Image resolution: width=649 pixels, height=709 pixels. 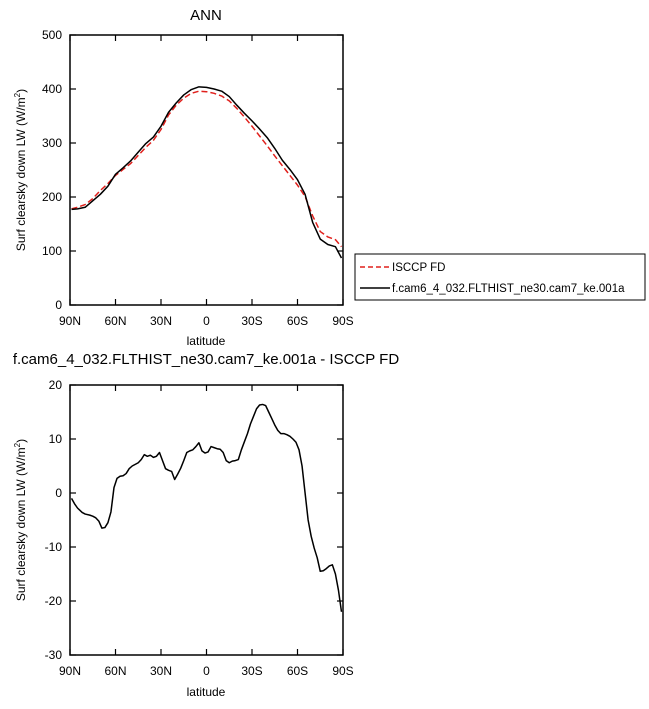 I want to click on chart0-xtick-label-2: 30N, so click(x=161, y=321).